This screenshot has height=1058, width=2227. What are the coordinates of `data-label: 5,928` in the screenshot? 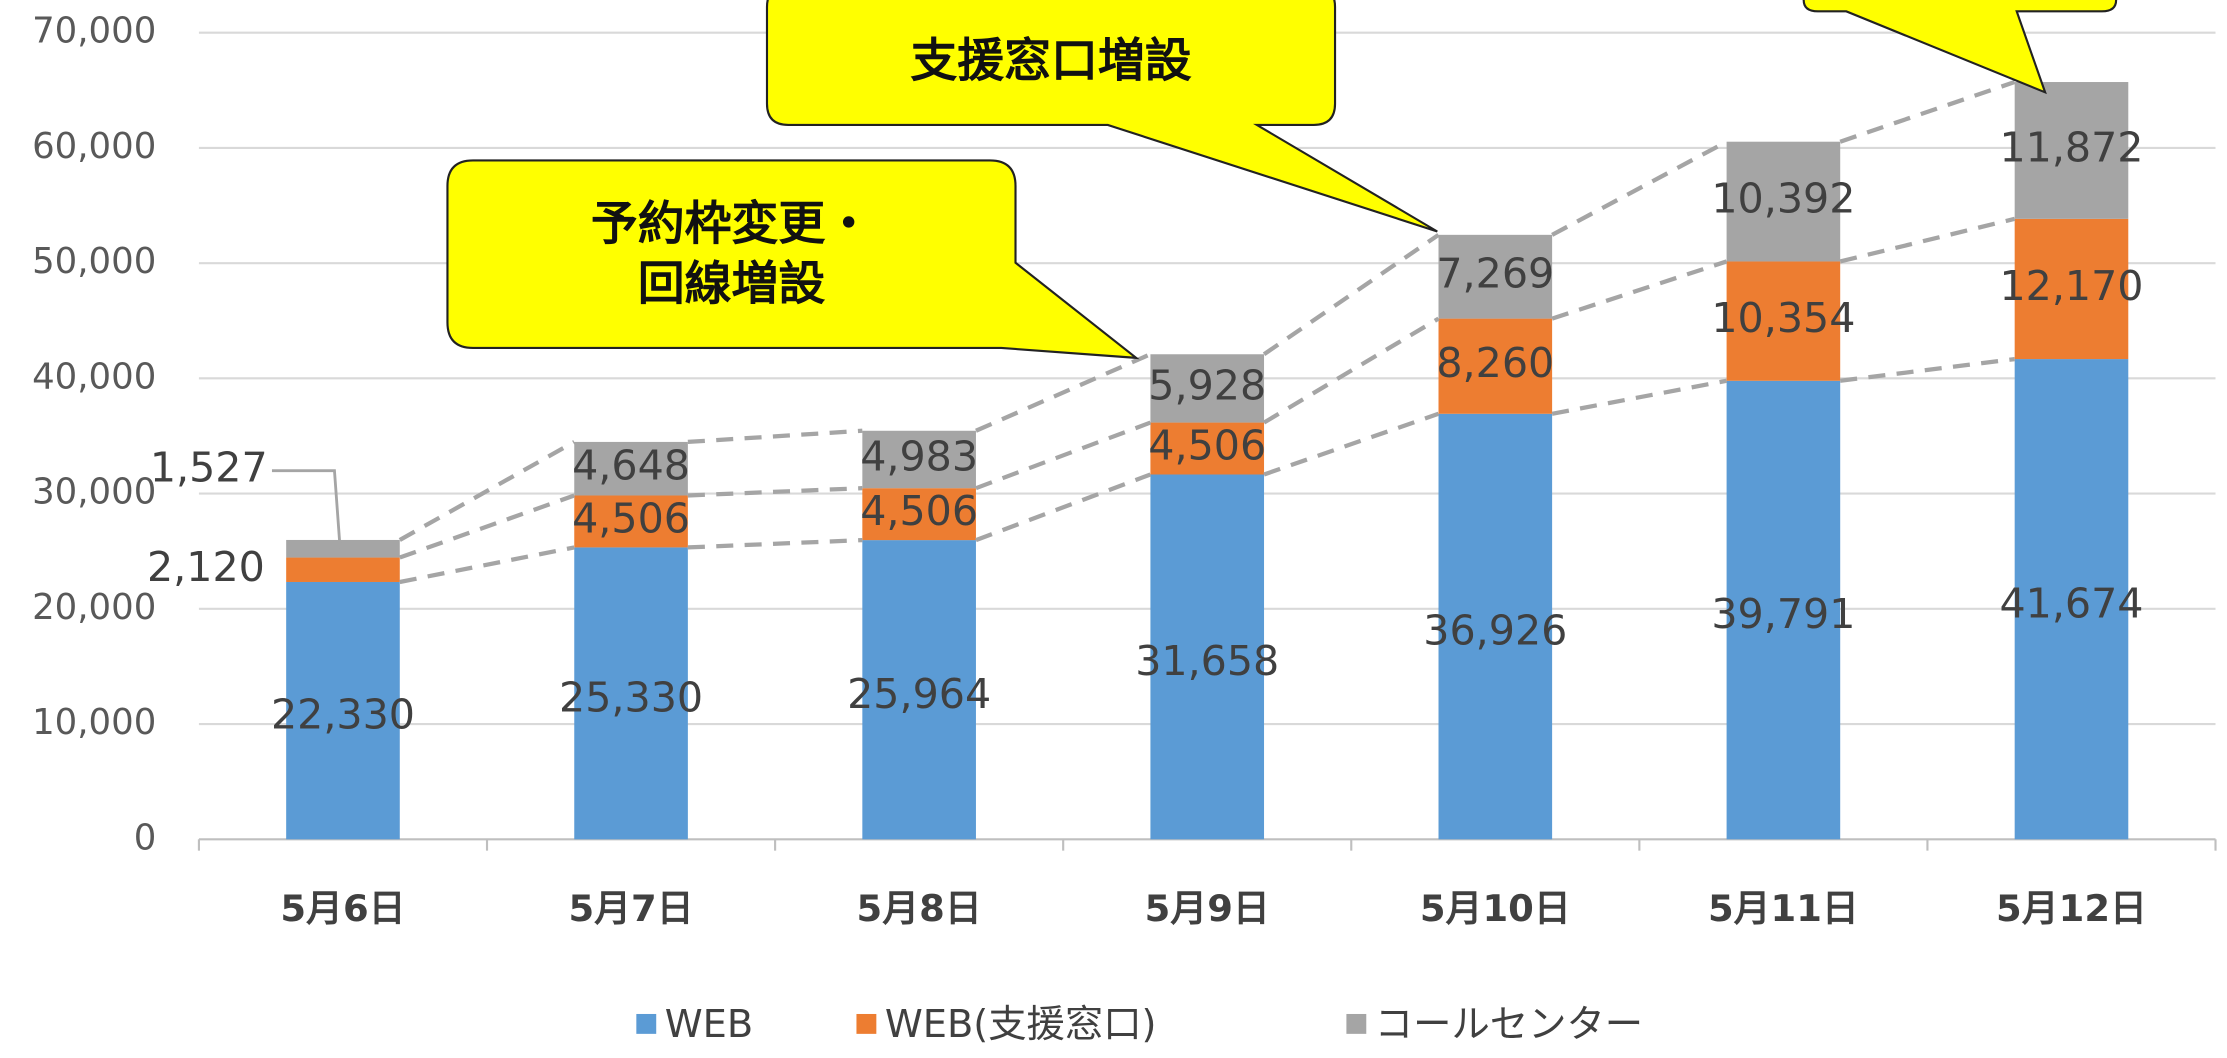 It's located at (1207, 385).